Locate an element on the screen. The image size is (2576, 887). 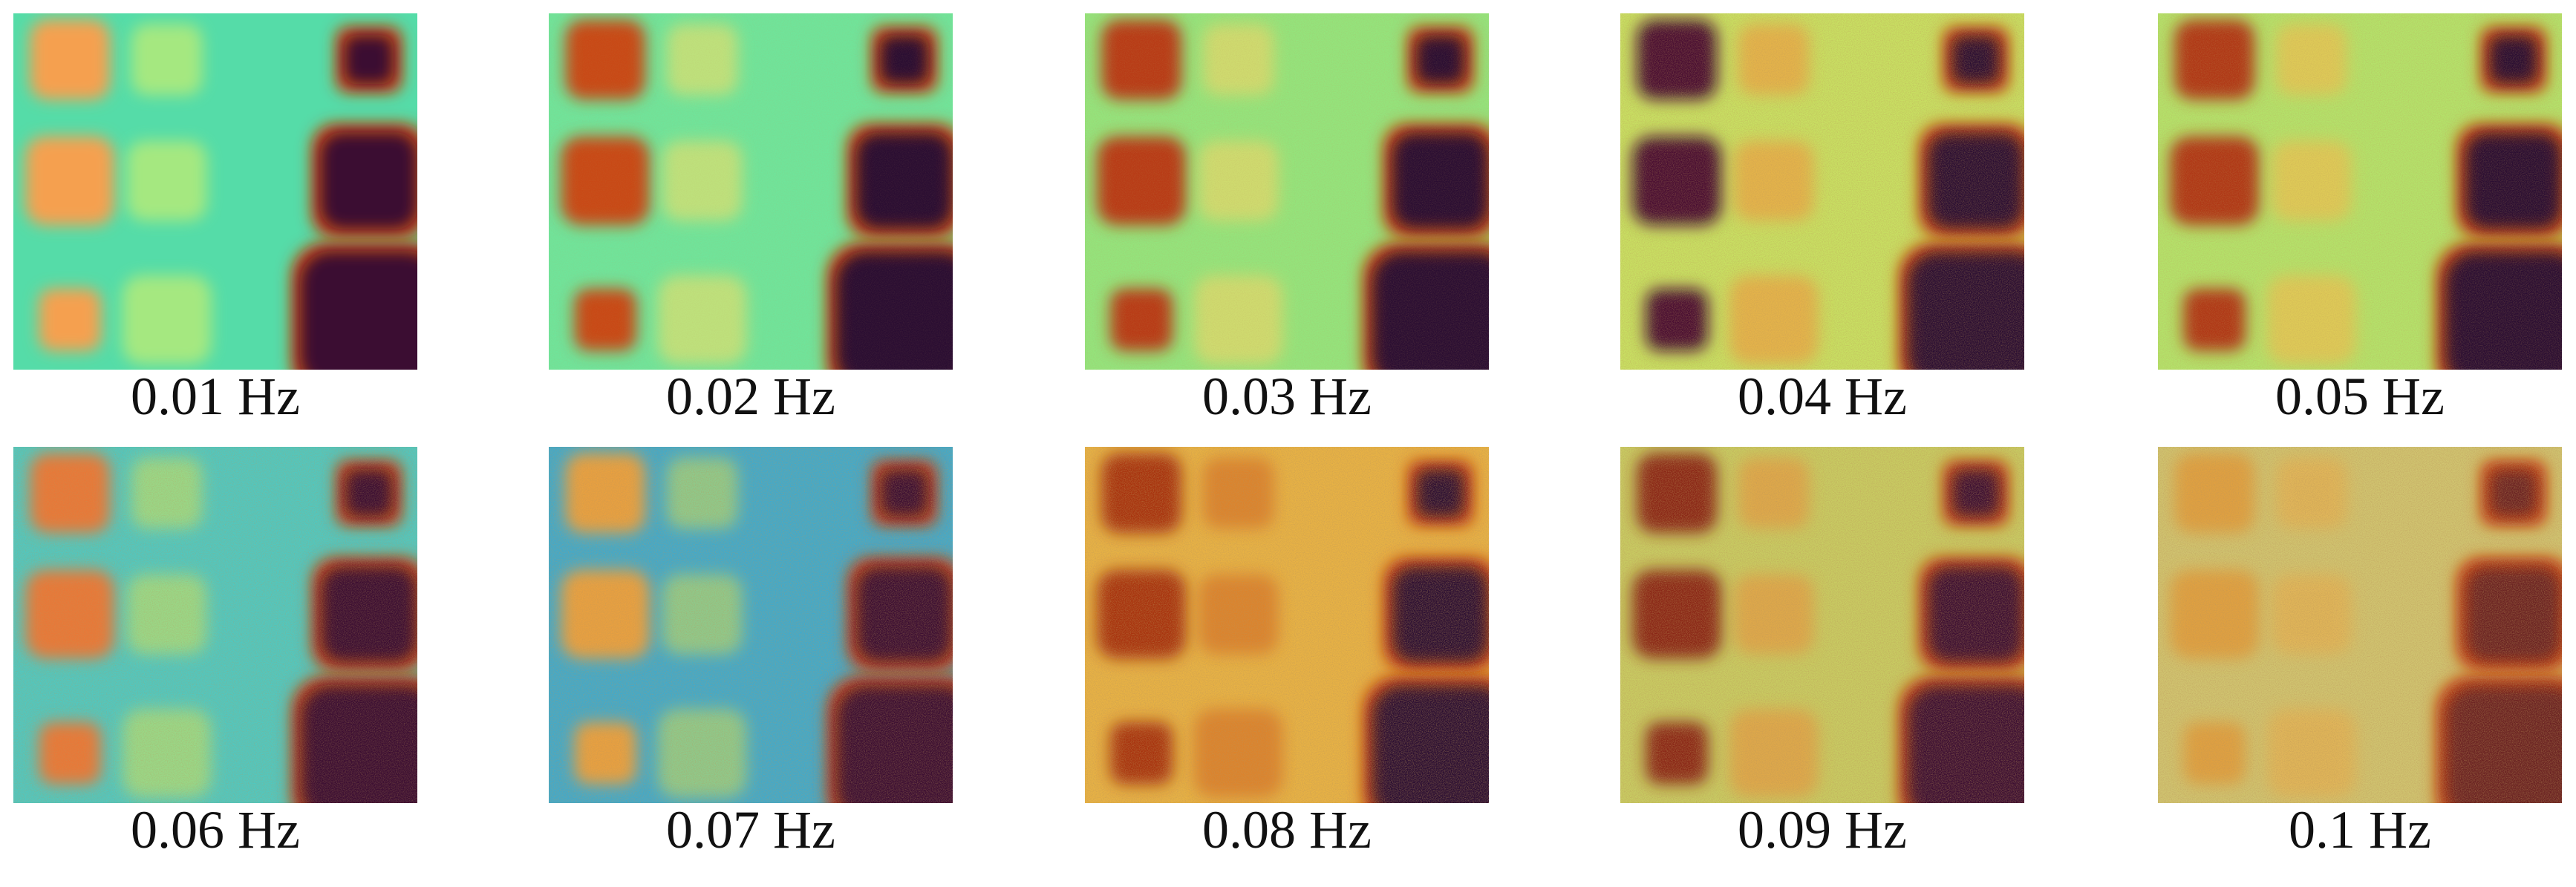
caption: 0.02 Hz is located at coordinates (750, 396).